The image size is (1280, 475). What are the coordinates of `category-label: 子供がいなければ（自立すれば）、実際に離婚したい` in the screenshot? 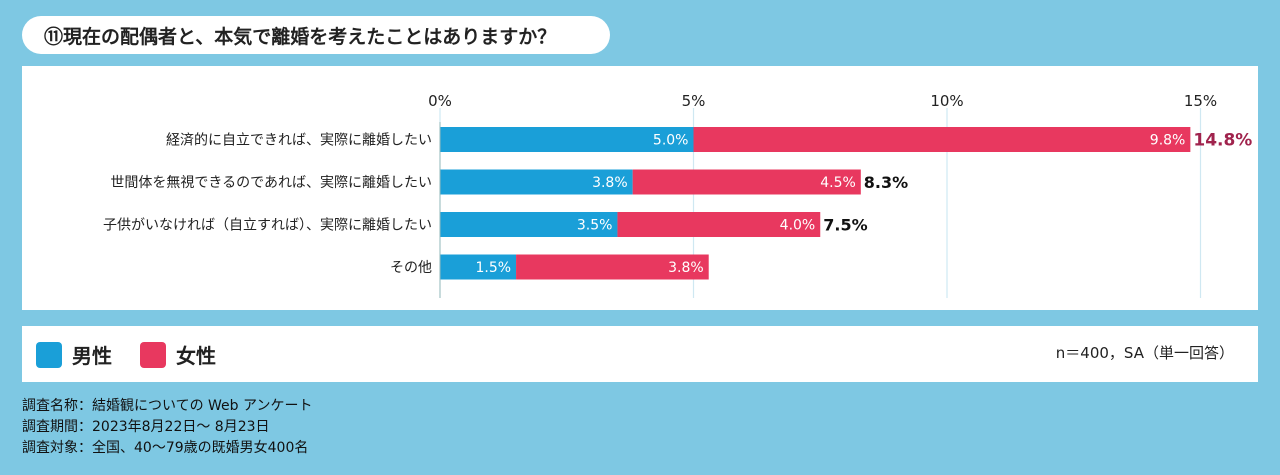 It's located at (267, 225).